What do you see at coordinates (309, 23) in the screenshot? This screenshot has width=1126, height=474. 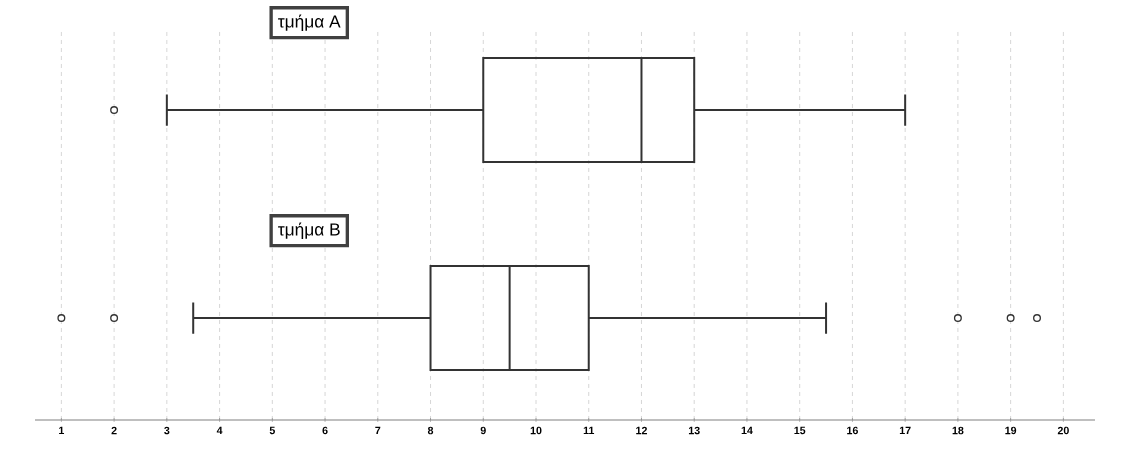 I see `y-tick-label: τμήμα Α` at bounding box center [309, 23].